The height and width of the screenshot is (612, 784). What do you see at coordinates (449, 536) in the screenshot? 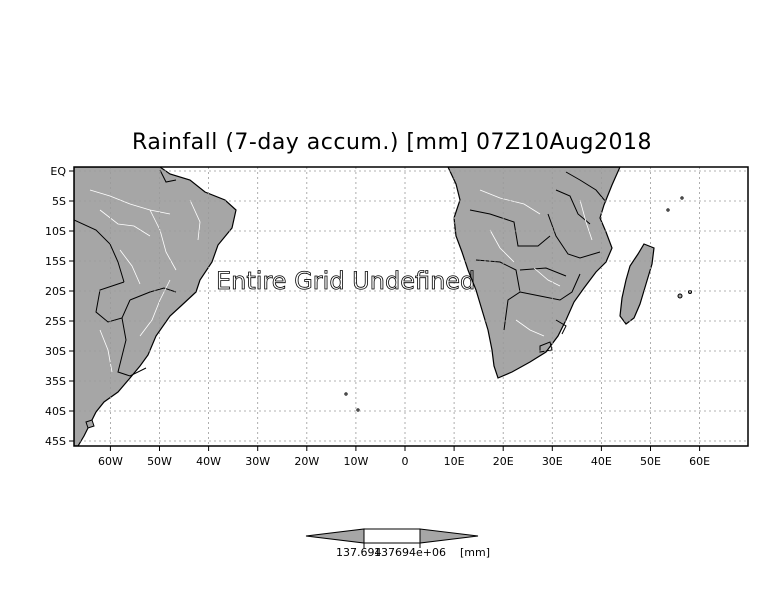
I see `colorbar-right-triangle` at bounding box center [449, 536].